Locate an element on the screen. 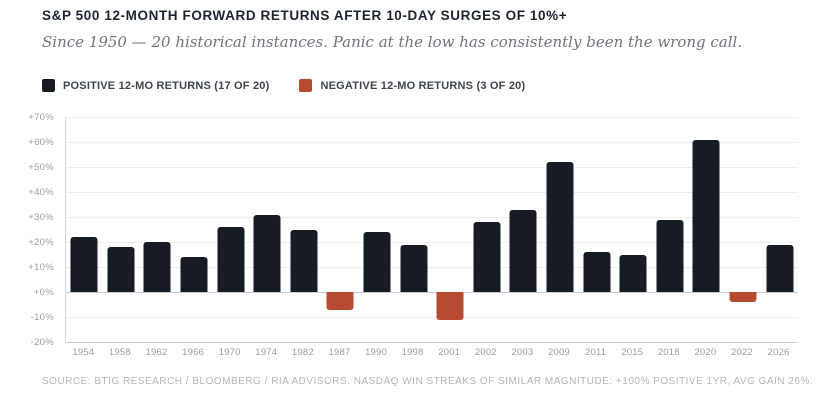 This screenshot has height=410, width=838. bar-1958 is located at coordinates (121, 269).